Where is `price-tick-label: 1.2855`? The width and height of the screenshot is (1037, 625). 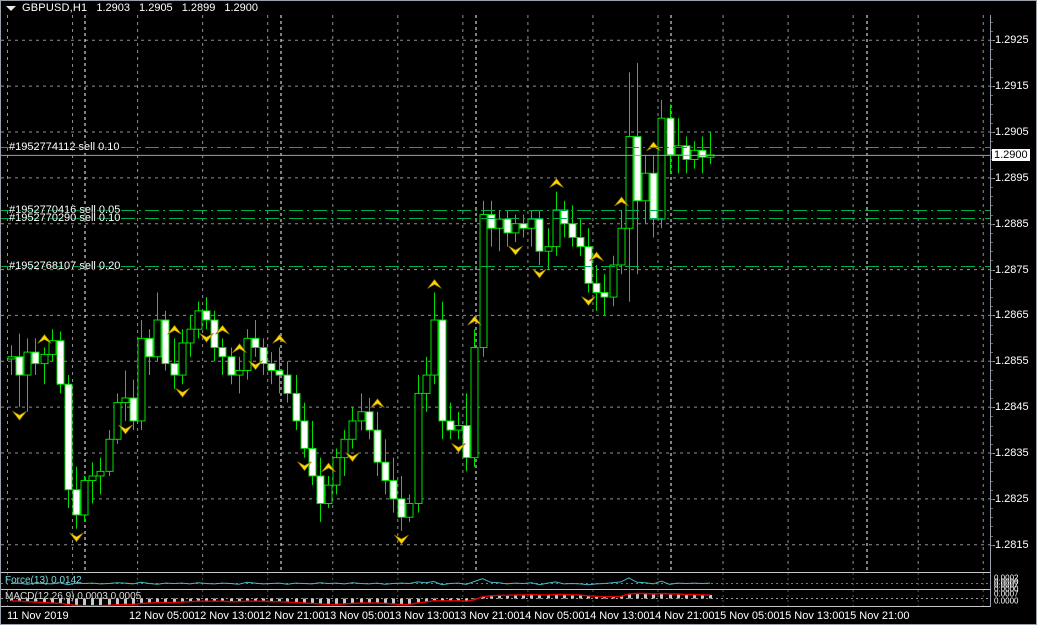
price-tick-label: 1.2855 is located at coordinates (1012, 361).